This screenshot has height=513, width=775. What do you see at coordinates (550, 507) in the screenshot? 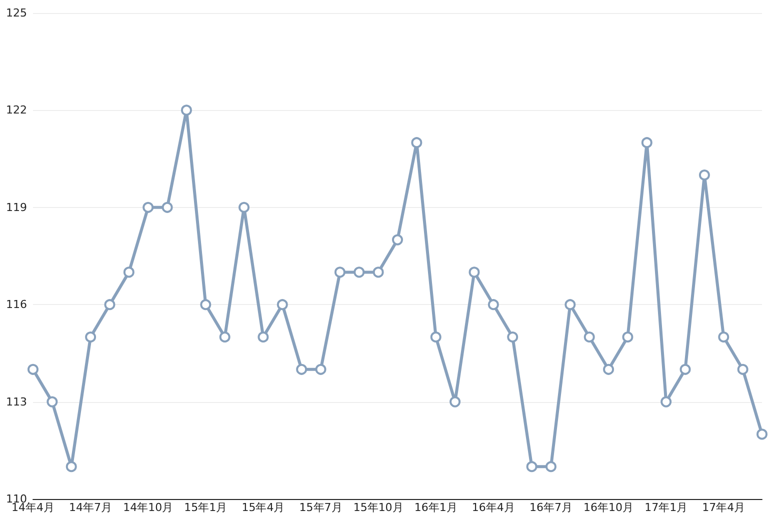
I see `x-tick-label: 16年7月` at bounding box center [550, 507].